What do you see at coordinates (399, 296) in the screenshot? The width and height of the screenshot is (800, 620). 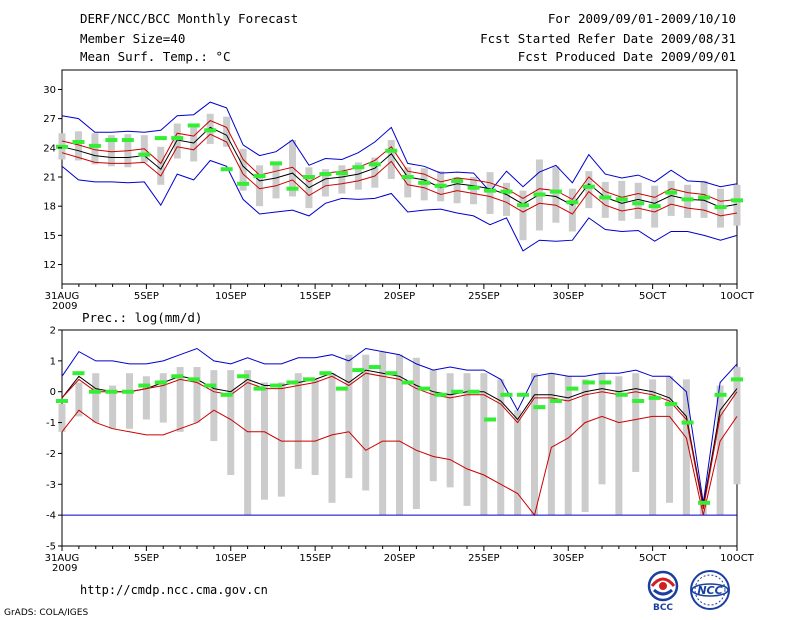 I see `temp-xtick-label: 20SEP` at bounding box center [399, 296].